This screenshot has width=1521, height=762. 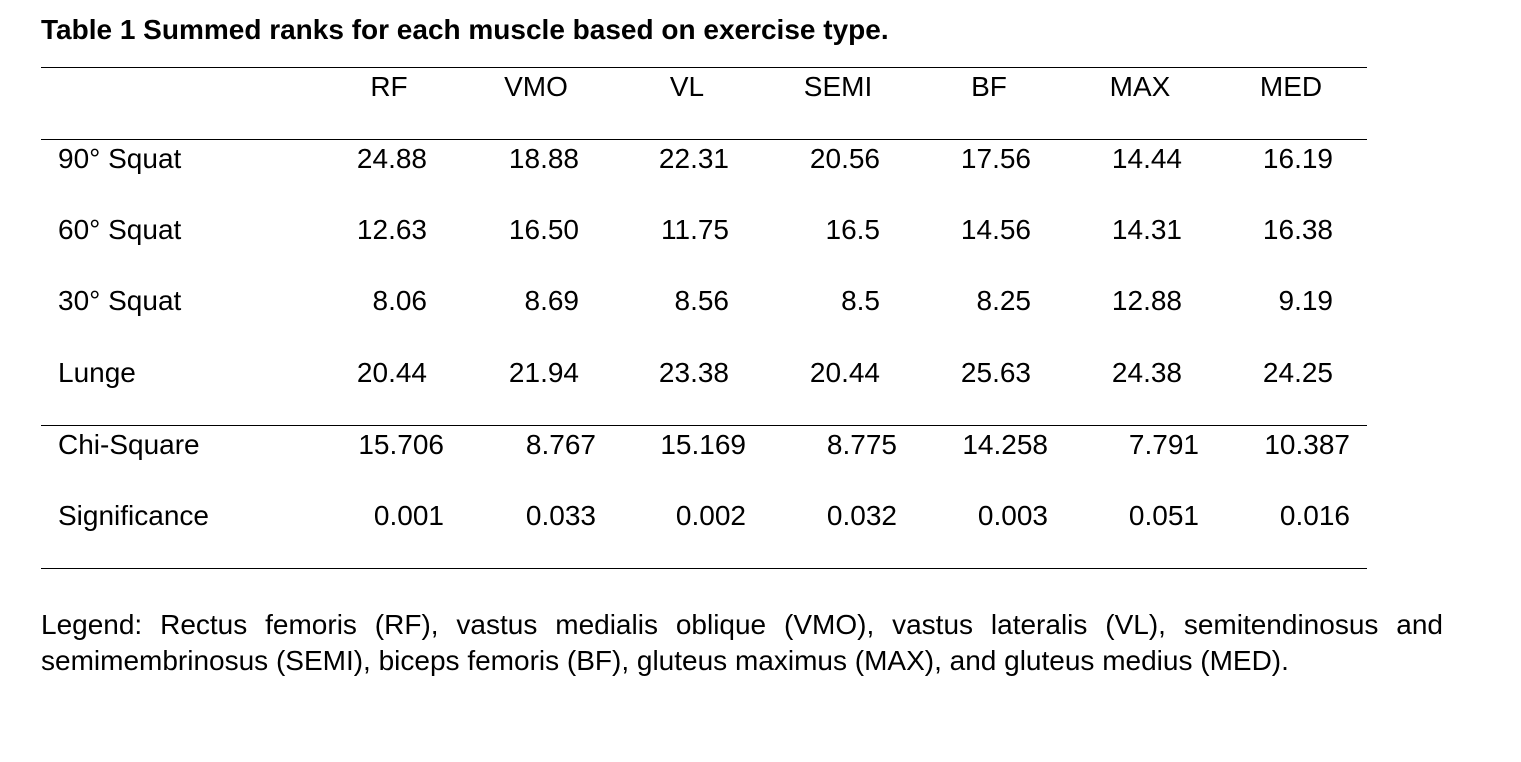 What do you see at coordinates (120, 229) in the screenshot?
I see `row-label: 60° Squat` at bounding box center [120, 229].